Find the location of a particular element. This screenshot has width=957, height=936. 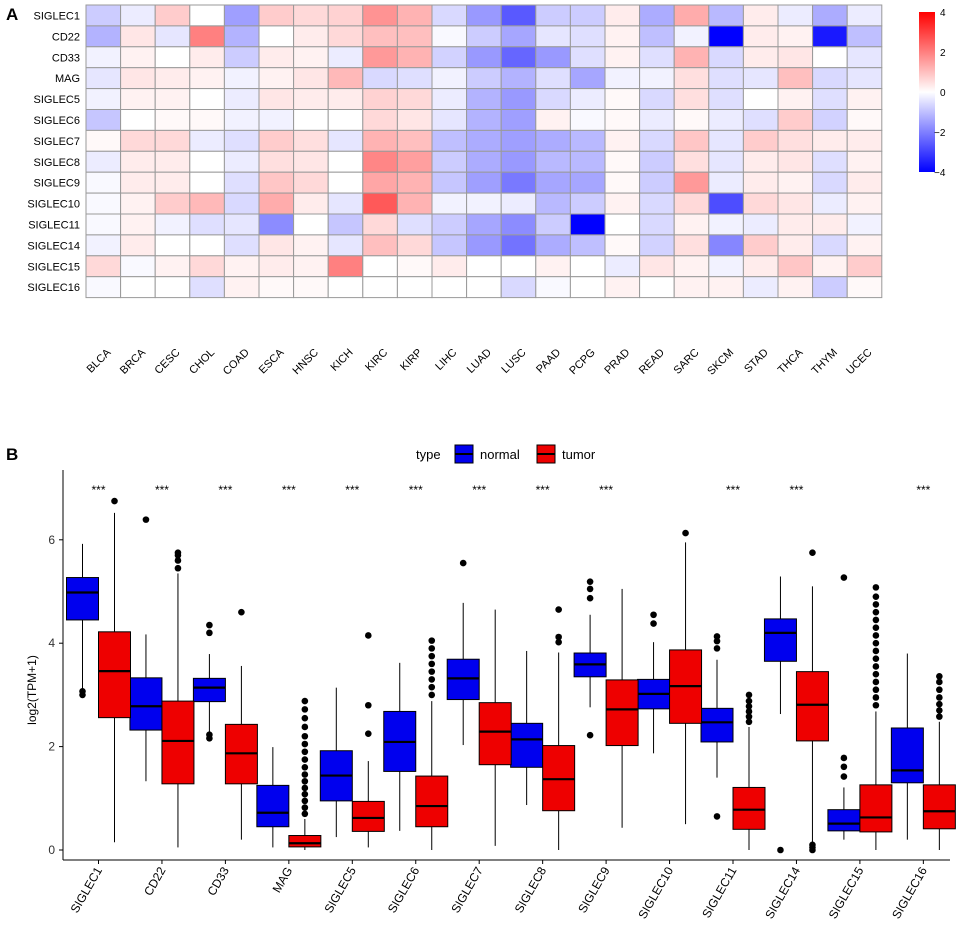

boxplot-legend: type normal tumor is located at coordinates (506, 454).